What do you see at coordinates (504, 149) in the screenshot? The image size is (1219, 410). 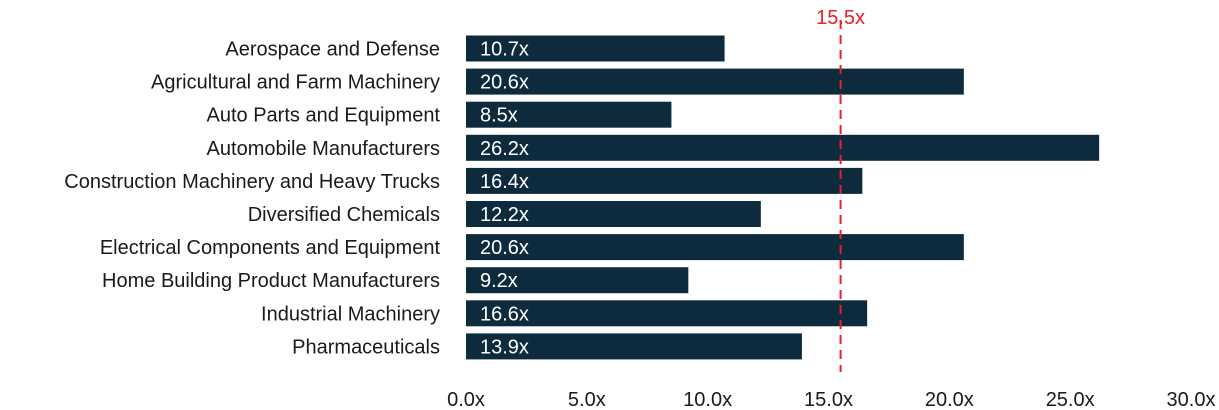 I see `bar-value-label: 26.2x` at bounding box center [504, 149].